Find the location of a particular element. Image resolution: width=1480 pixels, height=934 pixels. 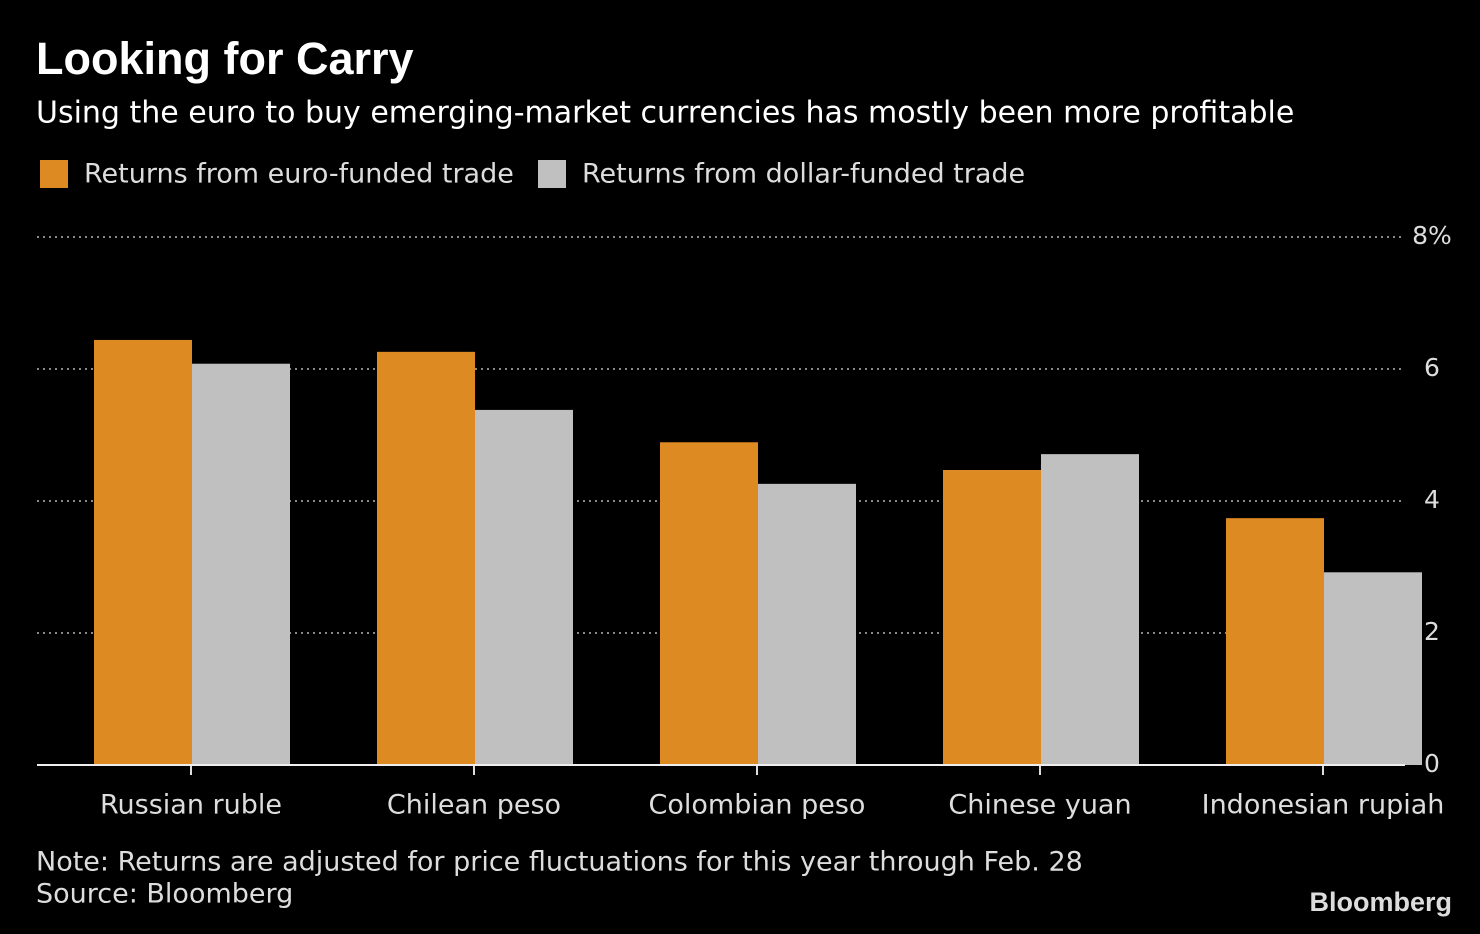

x-tick-label: Colombian peso is located at coordinates (757, 805).